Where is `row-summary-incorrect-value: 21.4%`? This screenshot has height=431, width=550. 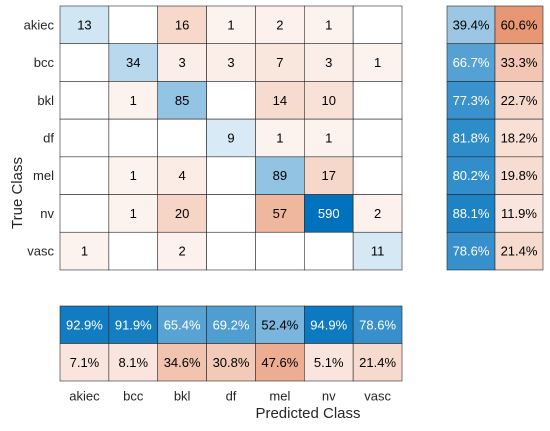
row-summary-incorrect-value: 21.4% is located at coordinates (519, 251).